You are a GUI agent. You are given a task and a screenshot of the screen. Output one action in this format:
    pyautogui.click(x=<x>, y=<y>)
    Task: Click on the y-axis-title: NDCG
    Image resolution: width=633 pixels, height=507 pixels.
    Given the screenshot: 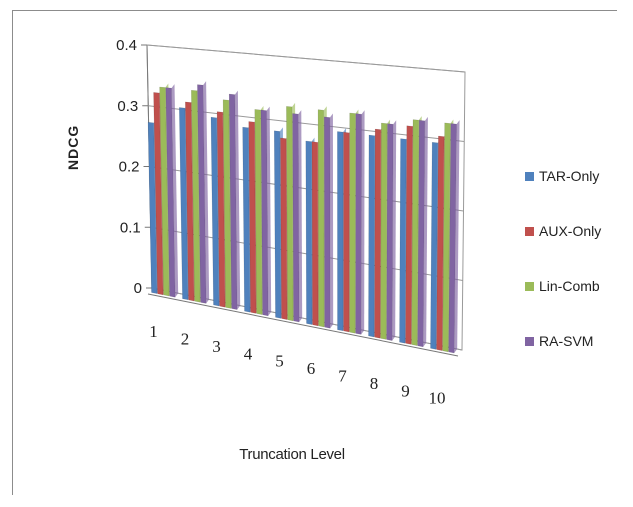 What is the action you would take?
    pyautogui.click(x=73, y=147)
    